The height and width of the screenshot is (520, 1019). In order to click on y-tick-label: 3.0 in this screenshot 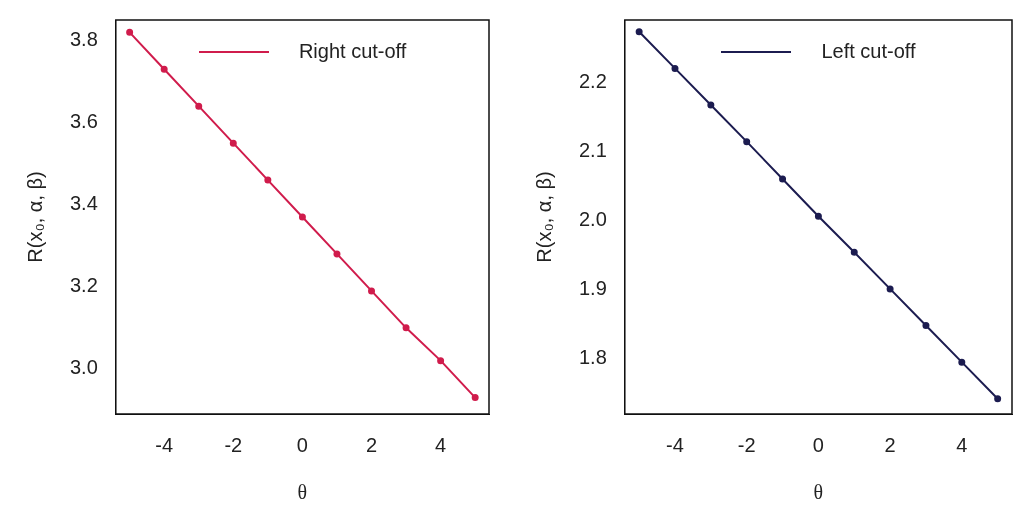, I will do `click(83, 367)`.